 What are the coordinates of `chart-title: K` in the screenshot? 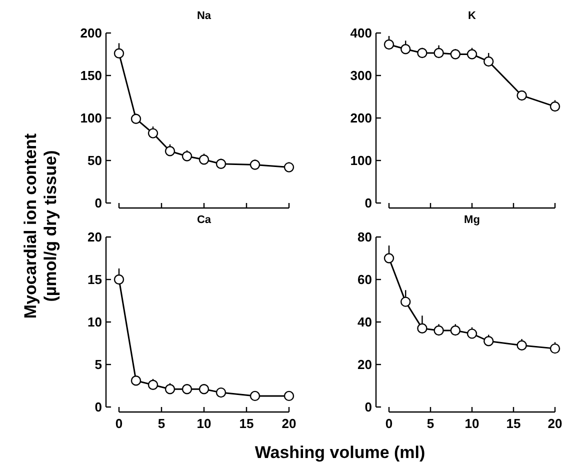 It's located at (472, 16).